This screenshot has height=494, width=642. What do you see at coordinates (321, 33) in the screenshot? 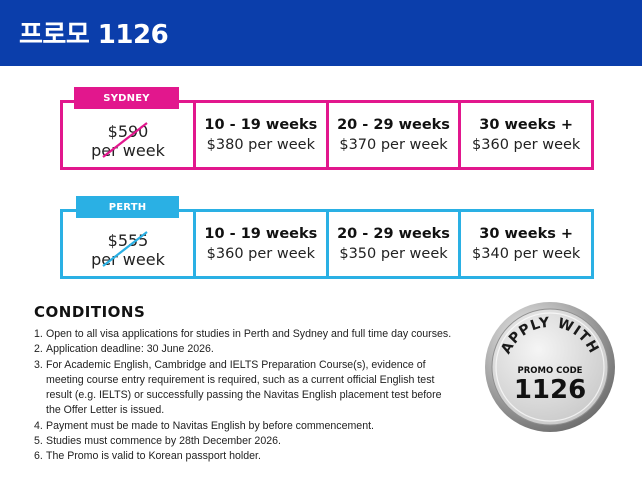
I see `page-header: 프로모 1126` at bounding box center [321, 33].